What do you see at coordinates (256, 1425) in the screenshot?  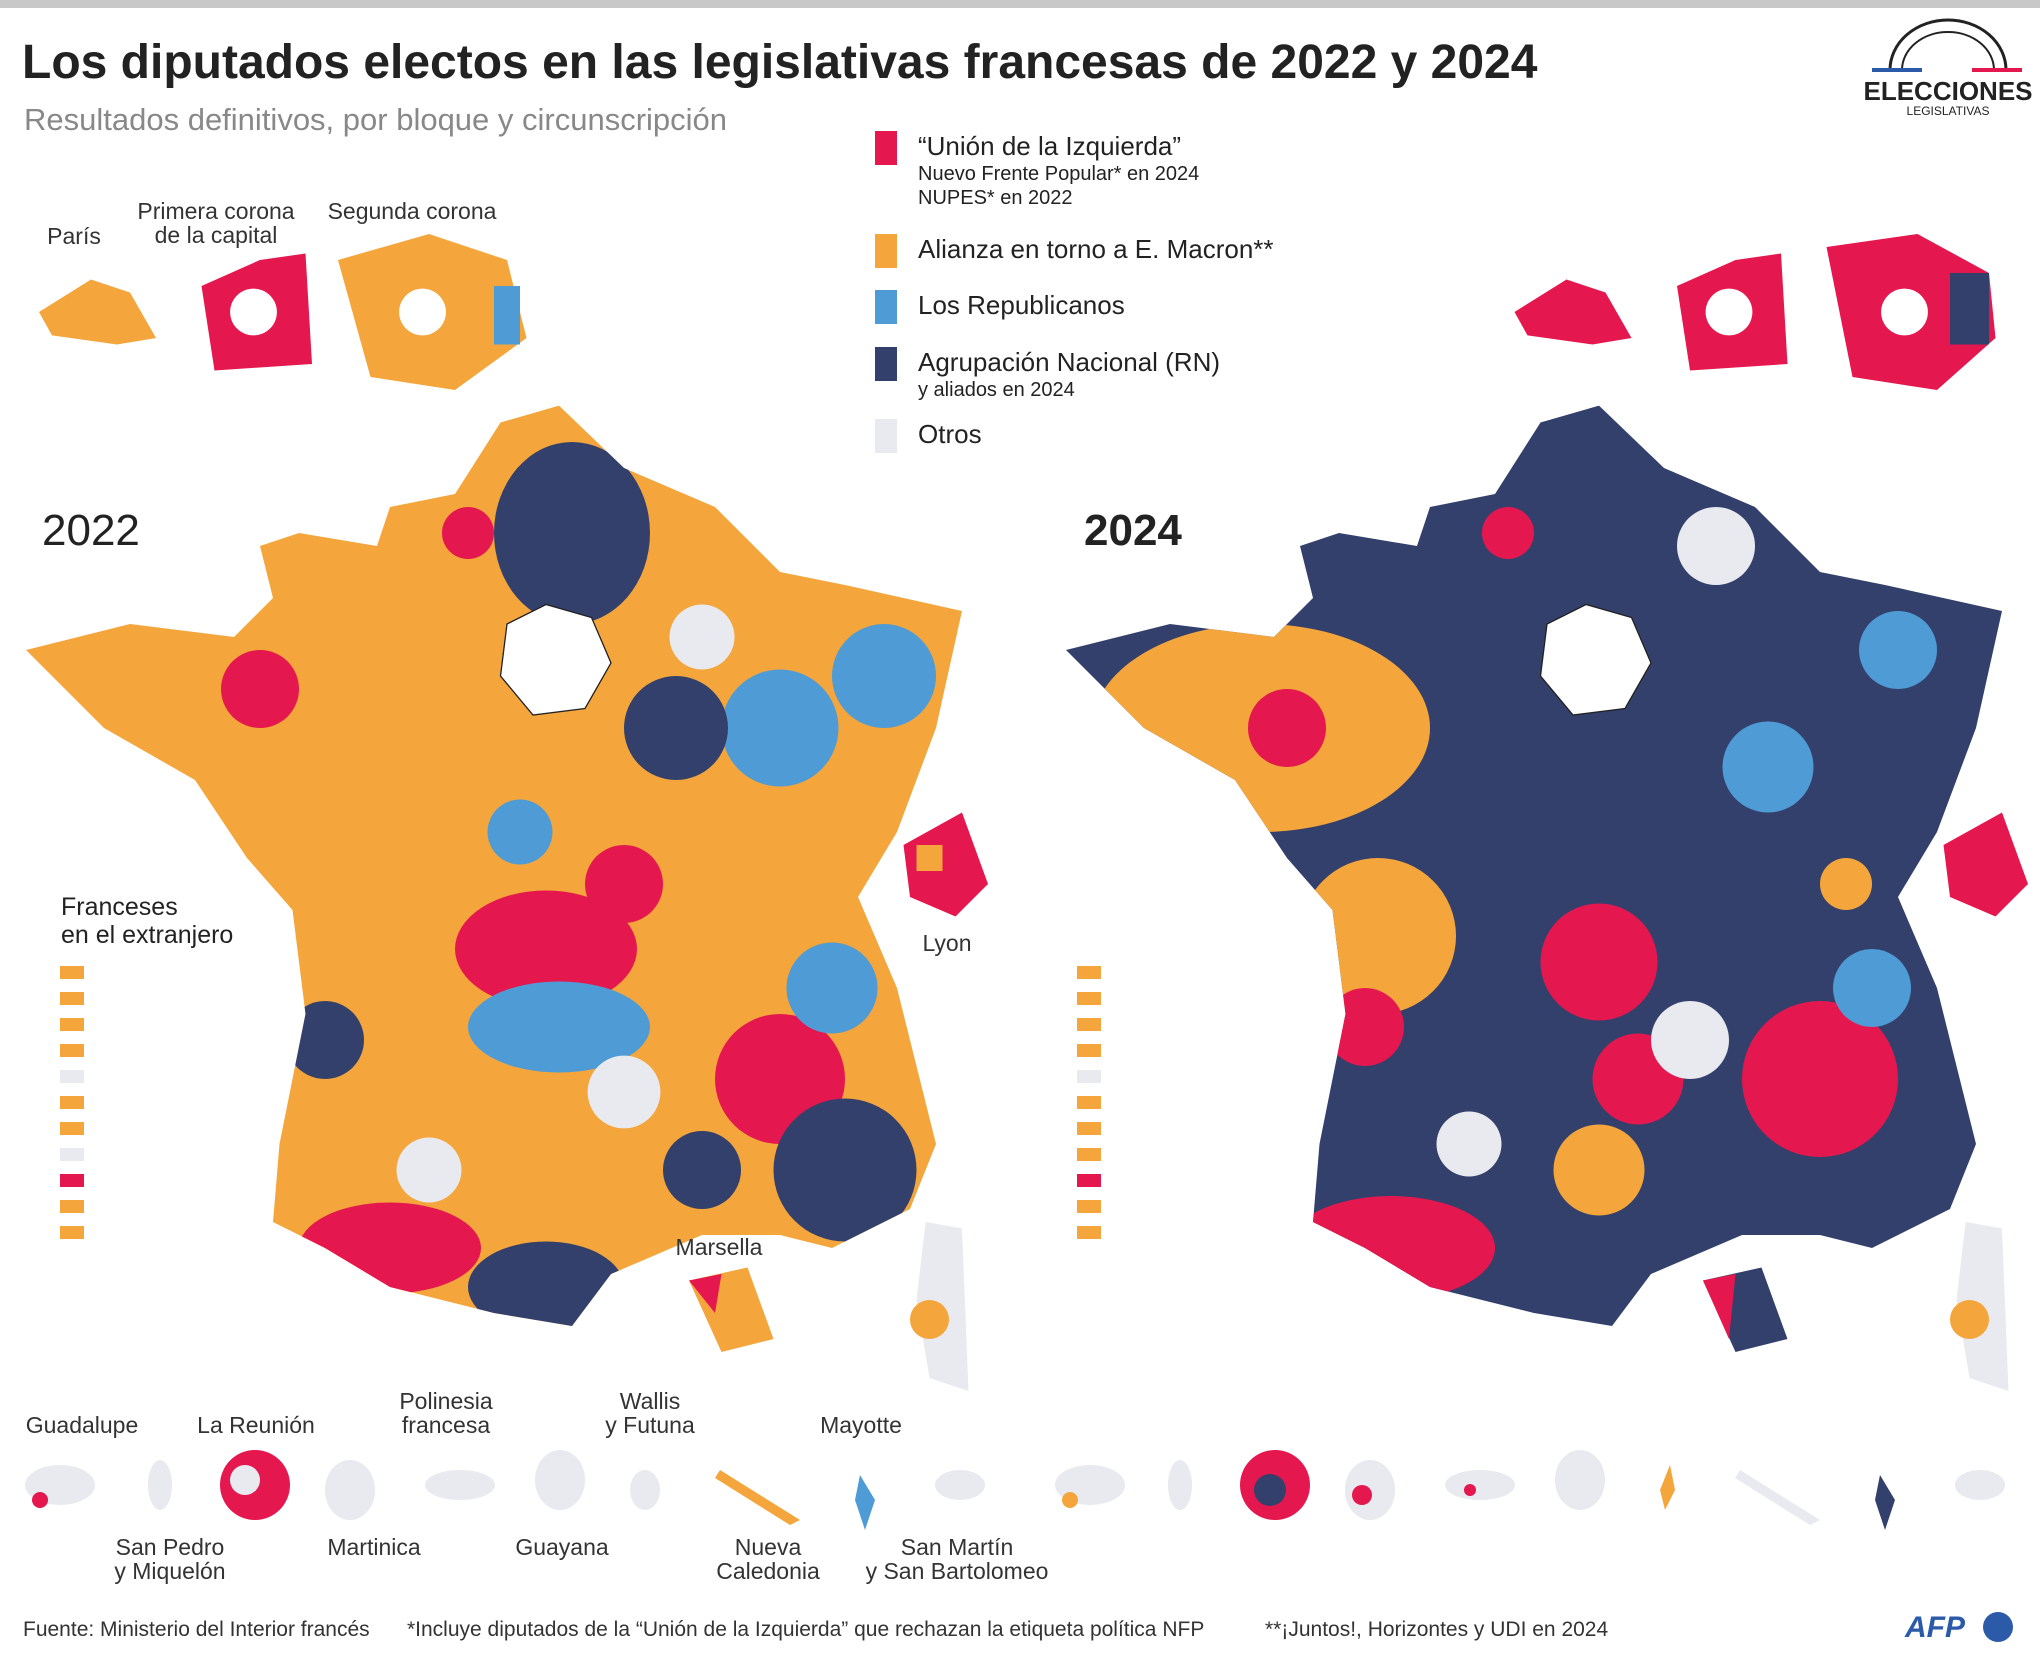 I see `overseas-label: La Reunión` at bounding box center [256, 1425].